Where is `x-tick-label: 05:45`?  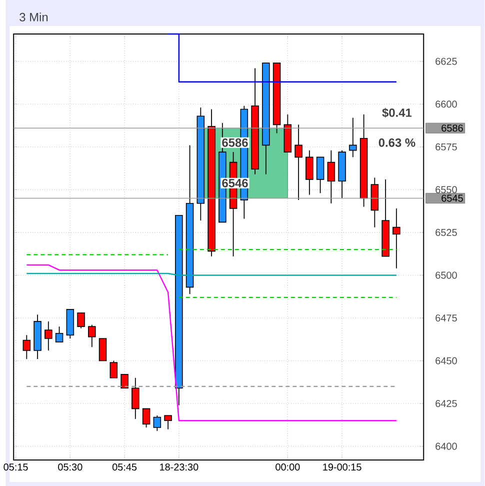
x-tick-label: 05:45 is located at coordinates (124, 467).